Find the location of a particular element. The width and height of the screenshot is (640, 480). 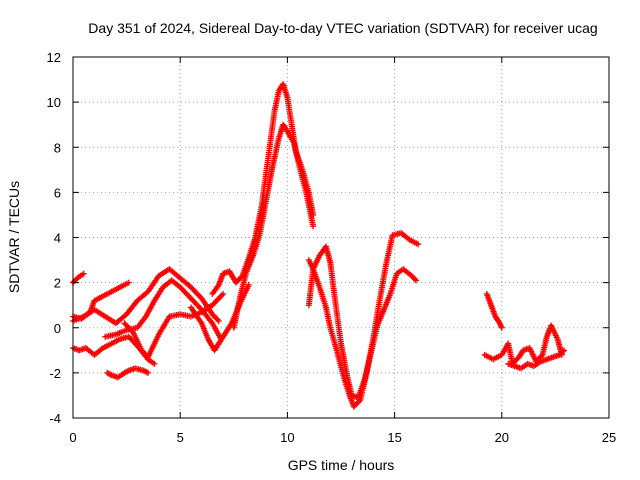

x-tick-label: 20 is located at coordinates (502, 437).